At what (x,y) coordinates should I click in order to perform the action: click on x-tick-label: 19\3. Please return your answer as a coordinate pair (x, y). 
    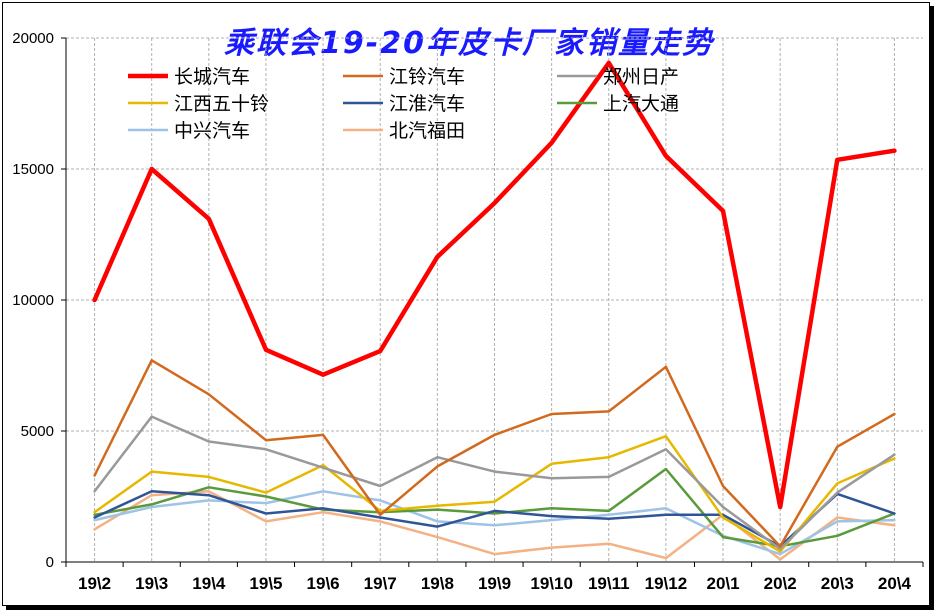
    Looking at the image, I should click on (151, 583).